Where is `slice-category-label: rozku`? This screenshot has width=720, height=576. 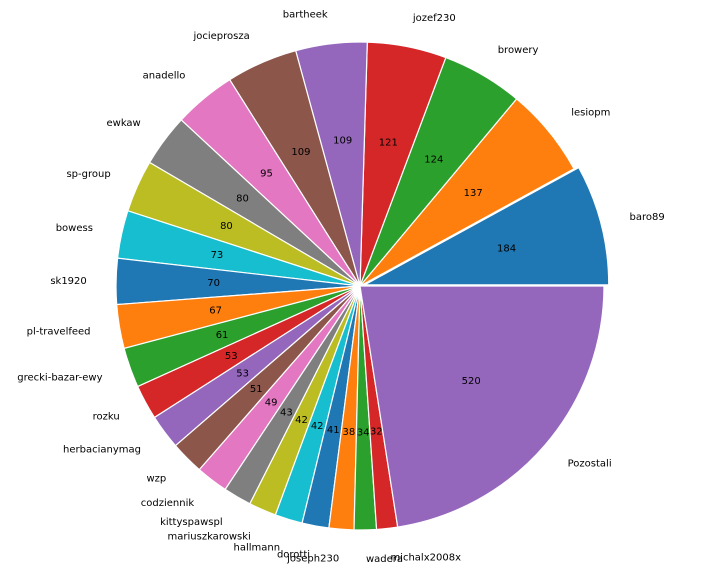
slice-category-label: rozku is located at coordinates (106, 416).